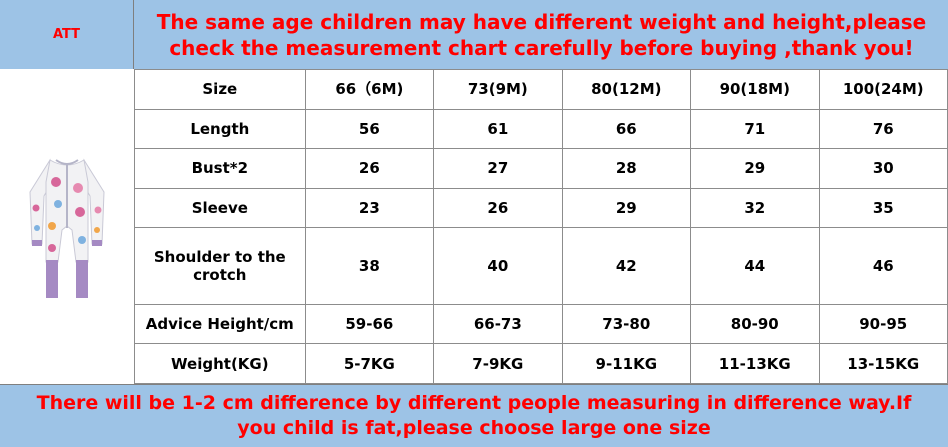  I want to click on table-cell: 73-80, so click(626, 324).